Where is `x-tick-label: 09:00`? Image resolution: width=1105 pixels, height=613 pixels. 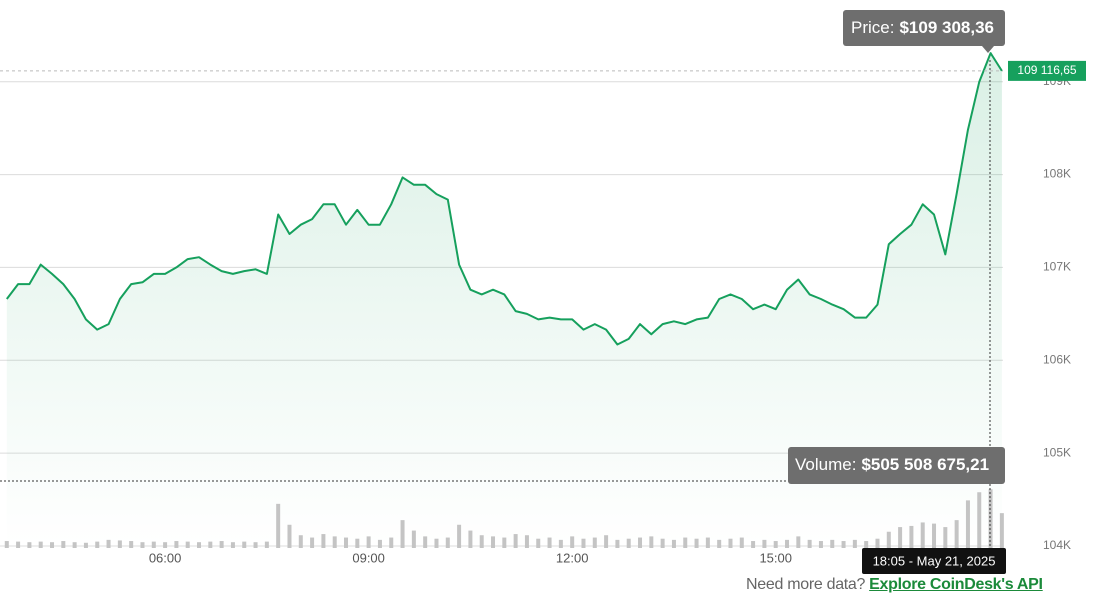
x-tick-label: 09:00 is located at coordinates (368, 557).